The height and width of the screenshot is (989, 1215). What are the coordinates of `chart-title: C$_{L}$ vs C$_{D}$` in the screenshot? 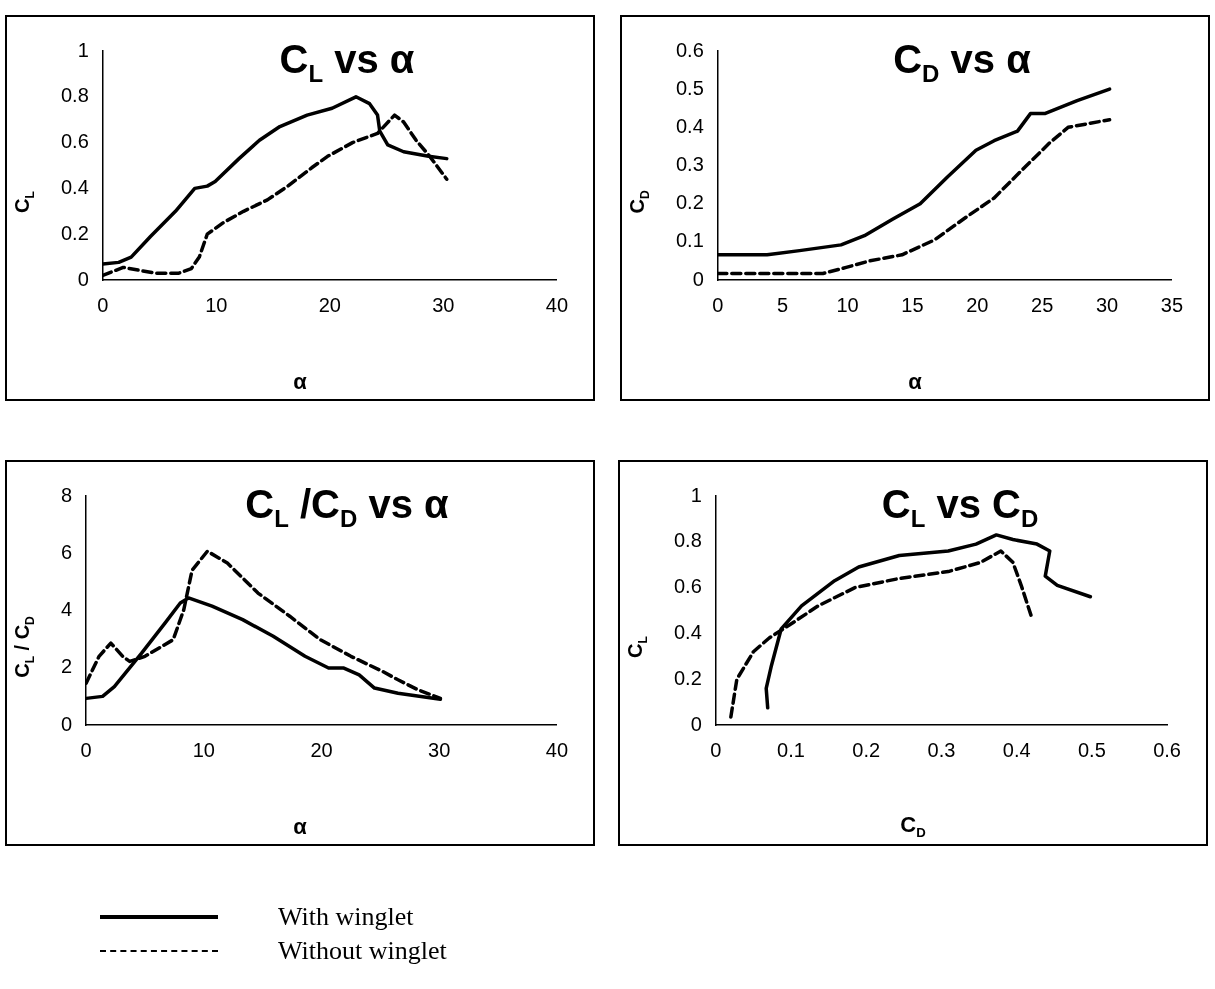 It's located at (960, 507).